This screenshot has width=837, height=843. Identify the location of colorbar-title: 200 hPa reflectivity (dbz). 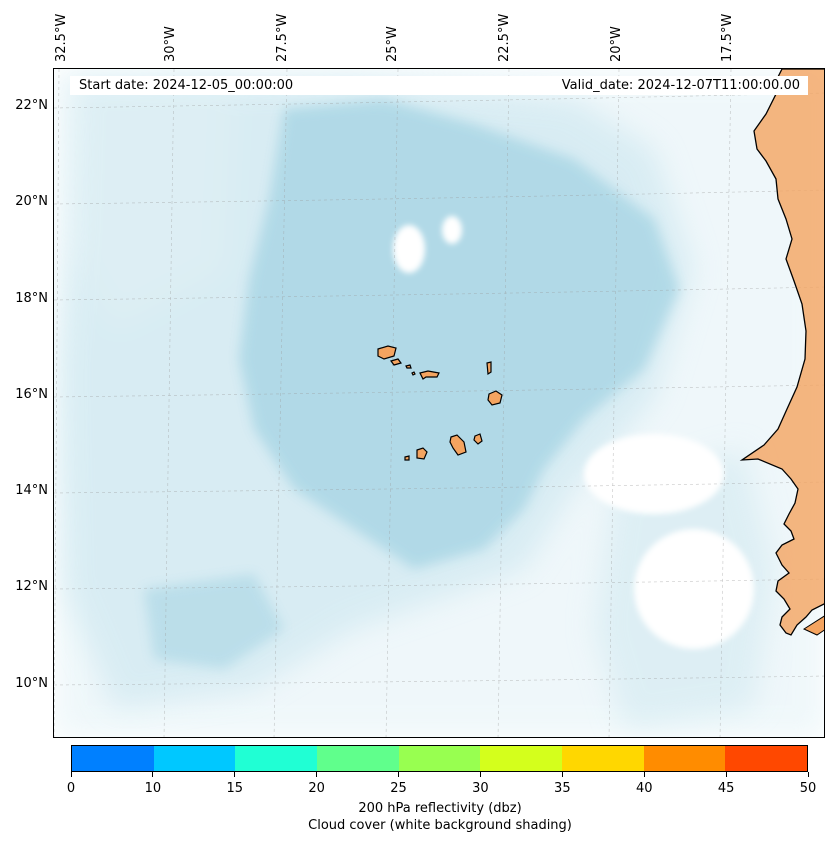
(440, 808).